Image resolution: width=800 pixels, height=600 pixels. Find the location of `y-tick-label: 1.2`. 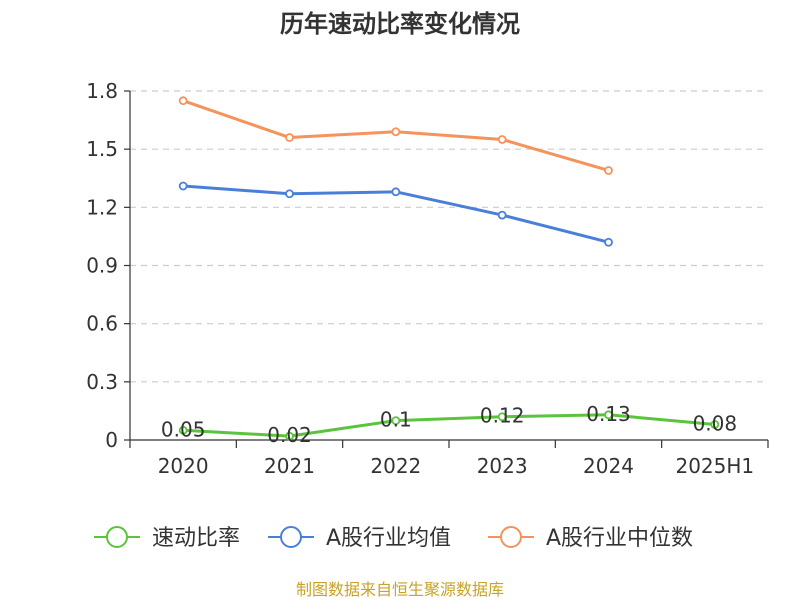

y-tick-label: 1.2 is located at coordinates (102, 207).